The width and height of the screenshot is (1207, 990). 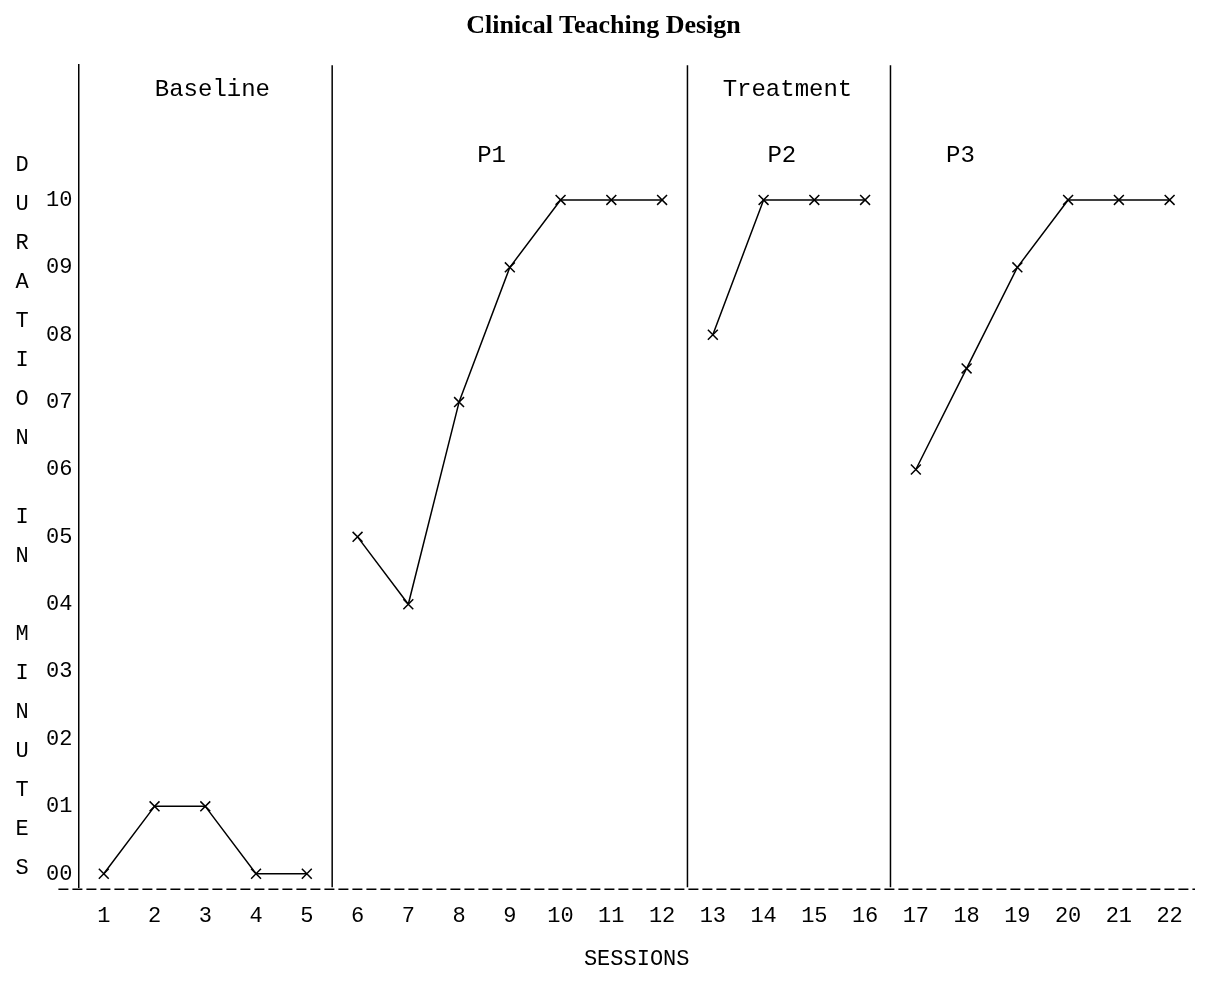 What do you see at coordinates (560, 917) in the screenshot?
I see `x-tick-label: 10` at bounding box center [560, 917].